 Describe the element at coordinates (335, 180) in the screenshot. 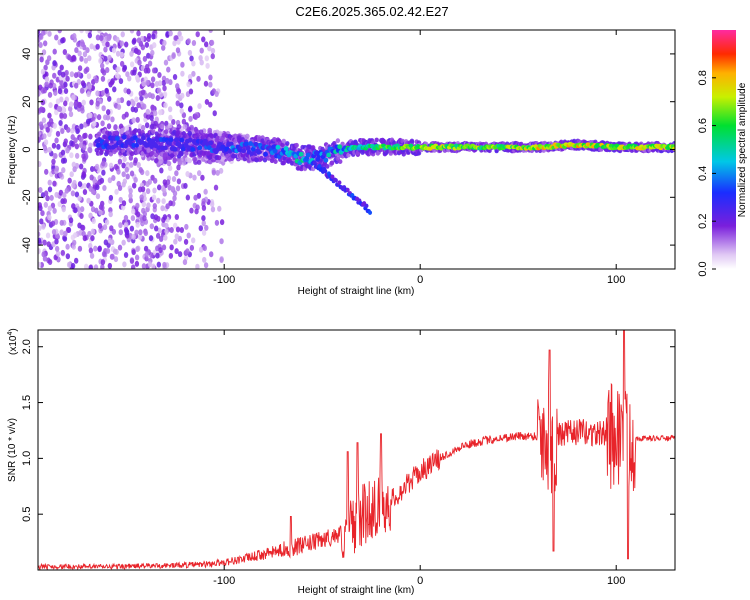

I see `spectrogram-branch-mark` at that location.